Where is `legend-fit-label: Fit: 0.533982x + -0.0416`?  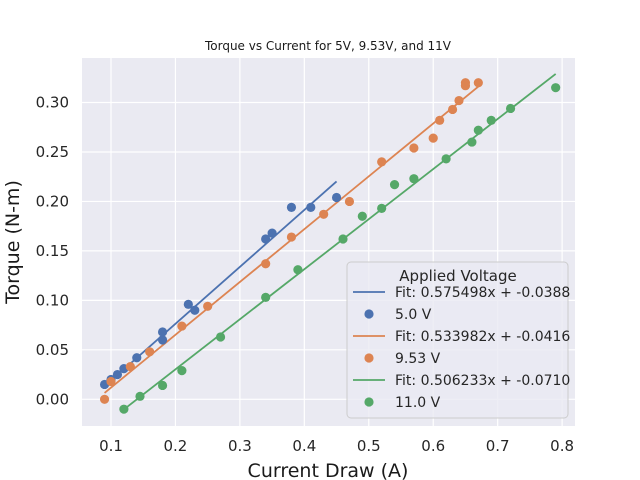 legend-fit-label: Fit: 0.533982x + -0.0416 is located at coordinates (482, 337).